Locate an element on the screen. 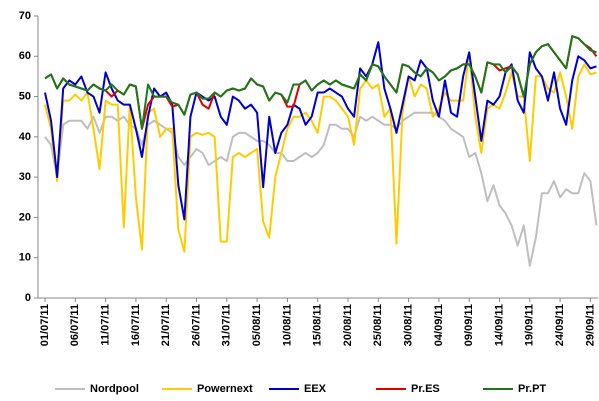  legend-label: Pr.ES is located at coordinates (425, 389).